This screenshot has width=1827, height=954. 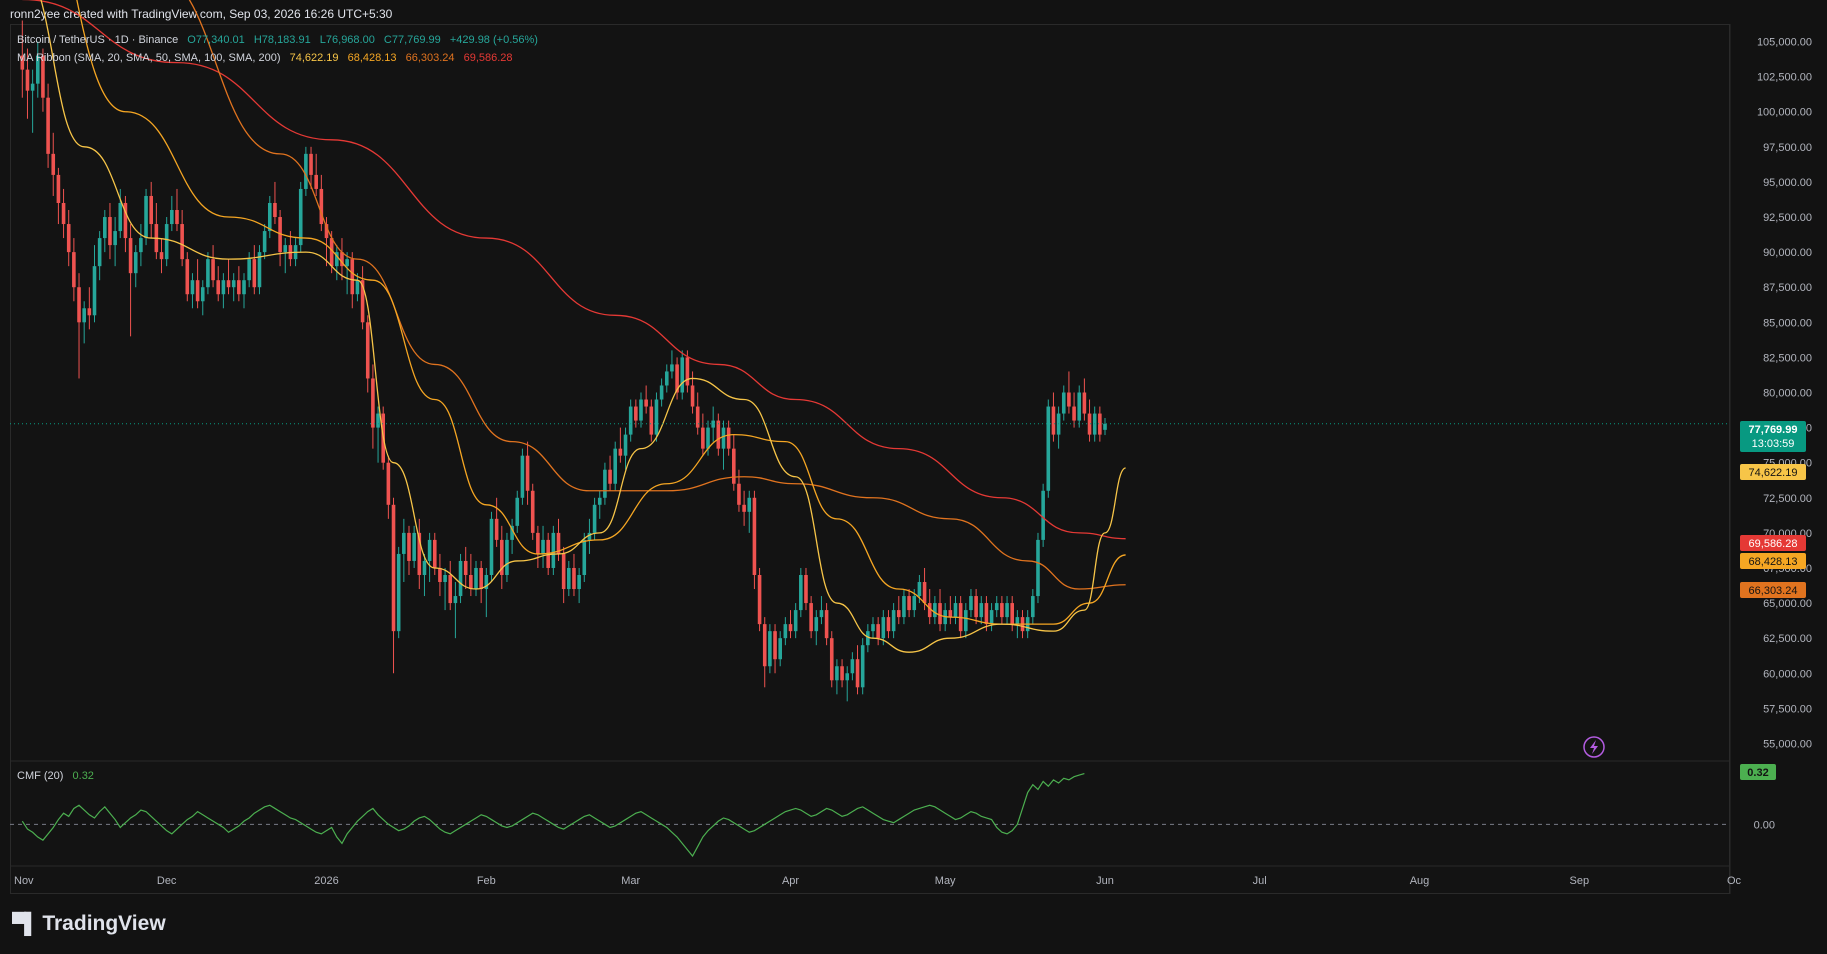 What do you see at coordinates (1773, 436) in the screenshot?
I see `last-price-tag: 77,769.99 13:03:59` at bounding box center [1773, 436].